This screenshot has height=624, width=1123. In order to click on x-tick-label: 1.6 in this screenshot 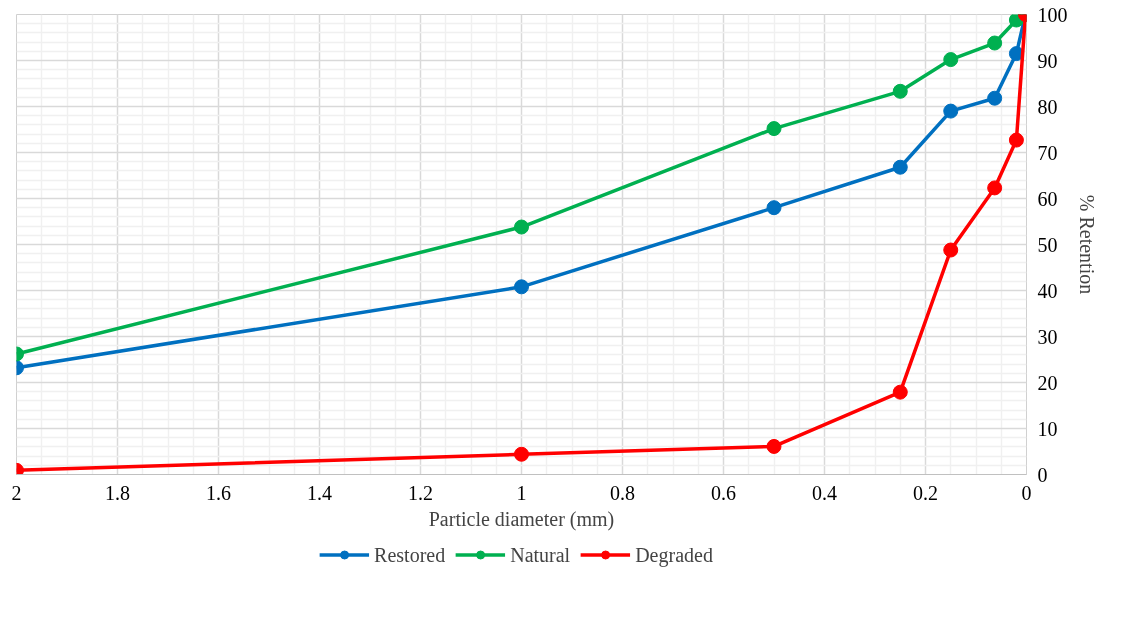, I will do `click(218, 492)`.